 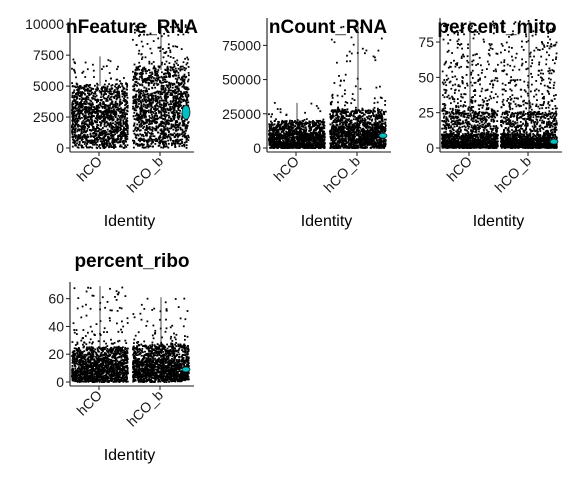 What do you see at coordinates (60, 148) in the screenshot?
I see `y-tick-label: 0` at bounding box center [60, 148].